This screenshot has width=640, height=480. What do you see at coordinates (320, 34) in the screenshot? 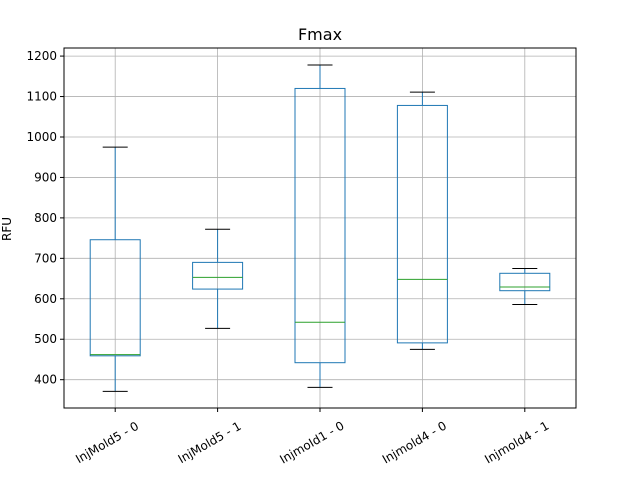
I see `chart-title: Fmax` at bounding box center [320, 34].